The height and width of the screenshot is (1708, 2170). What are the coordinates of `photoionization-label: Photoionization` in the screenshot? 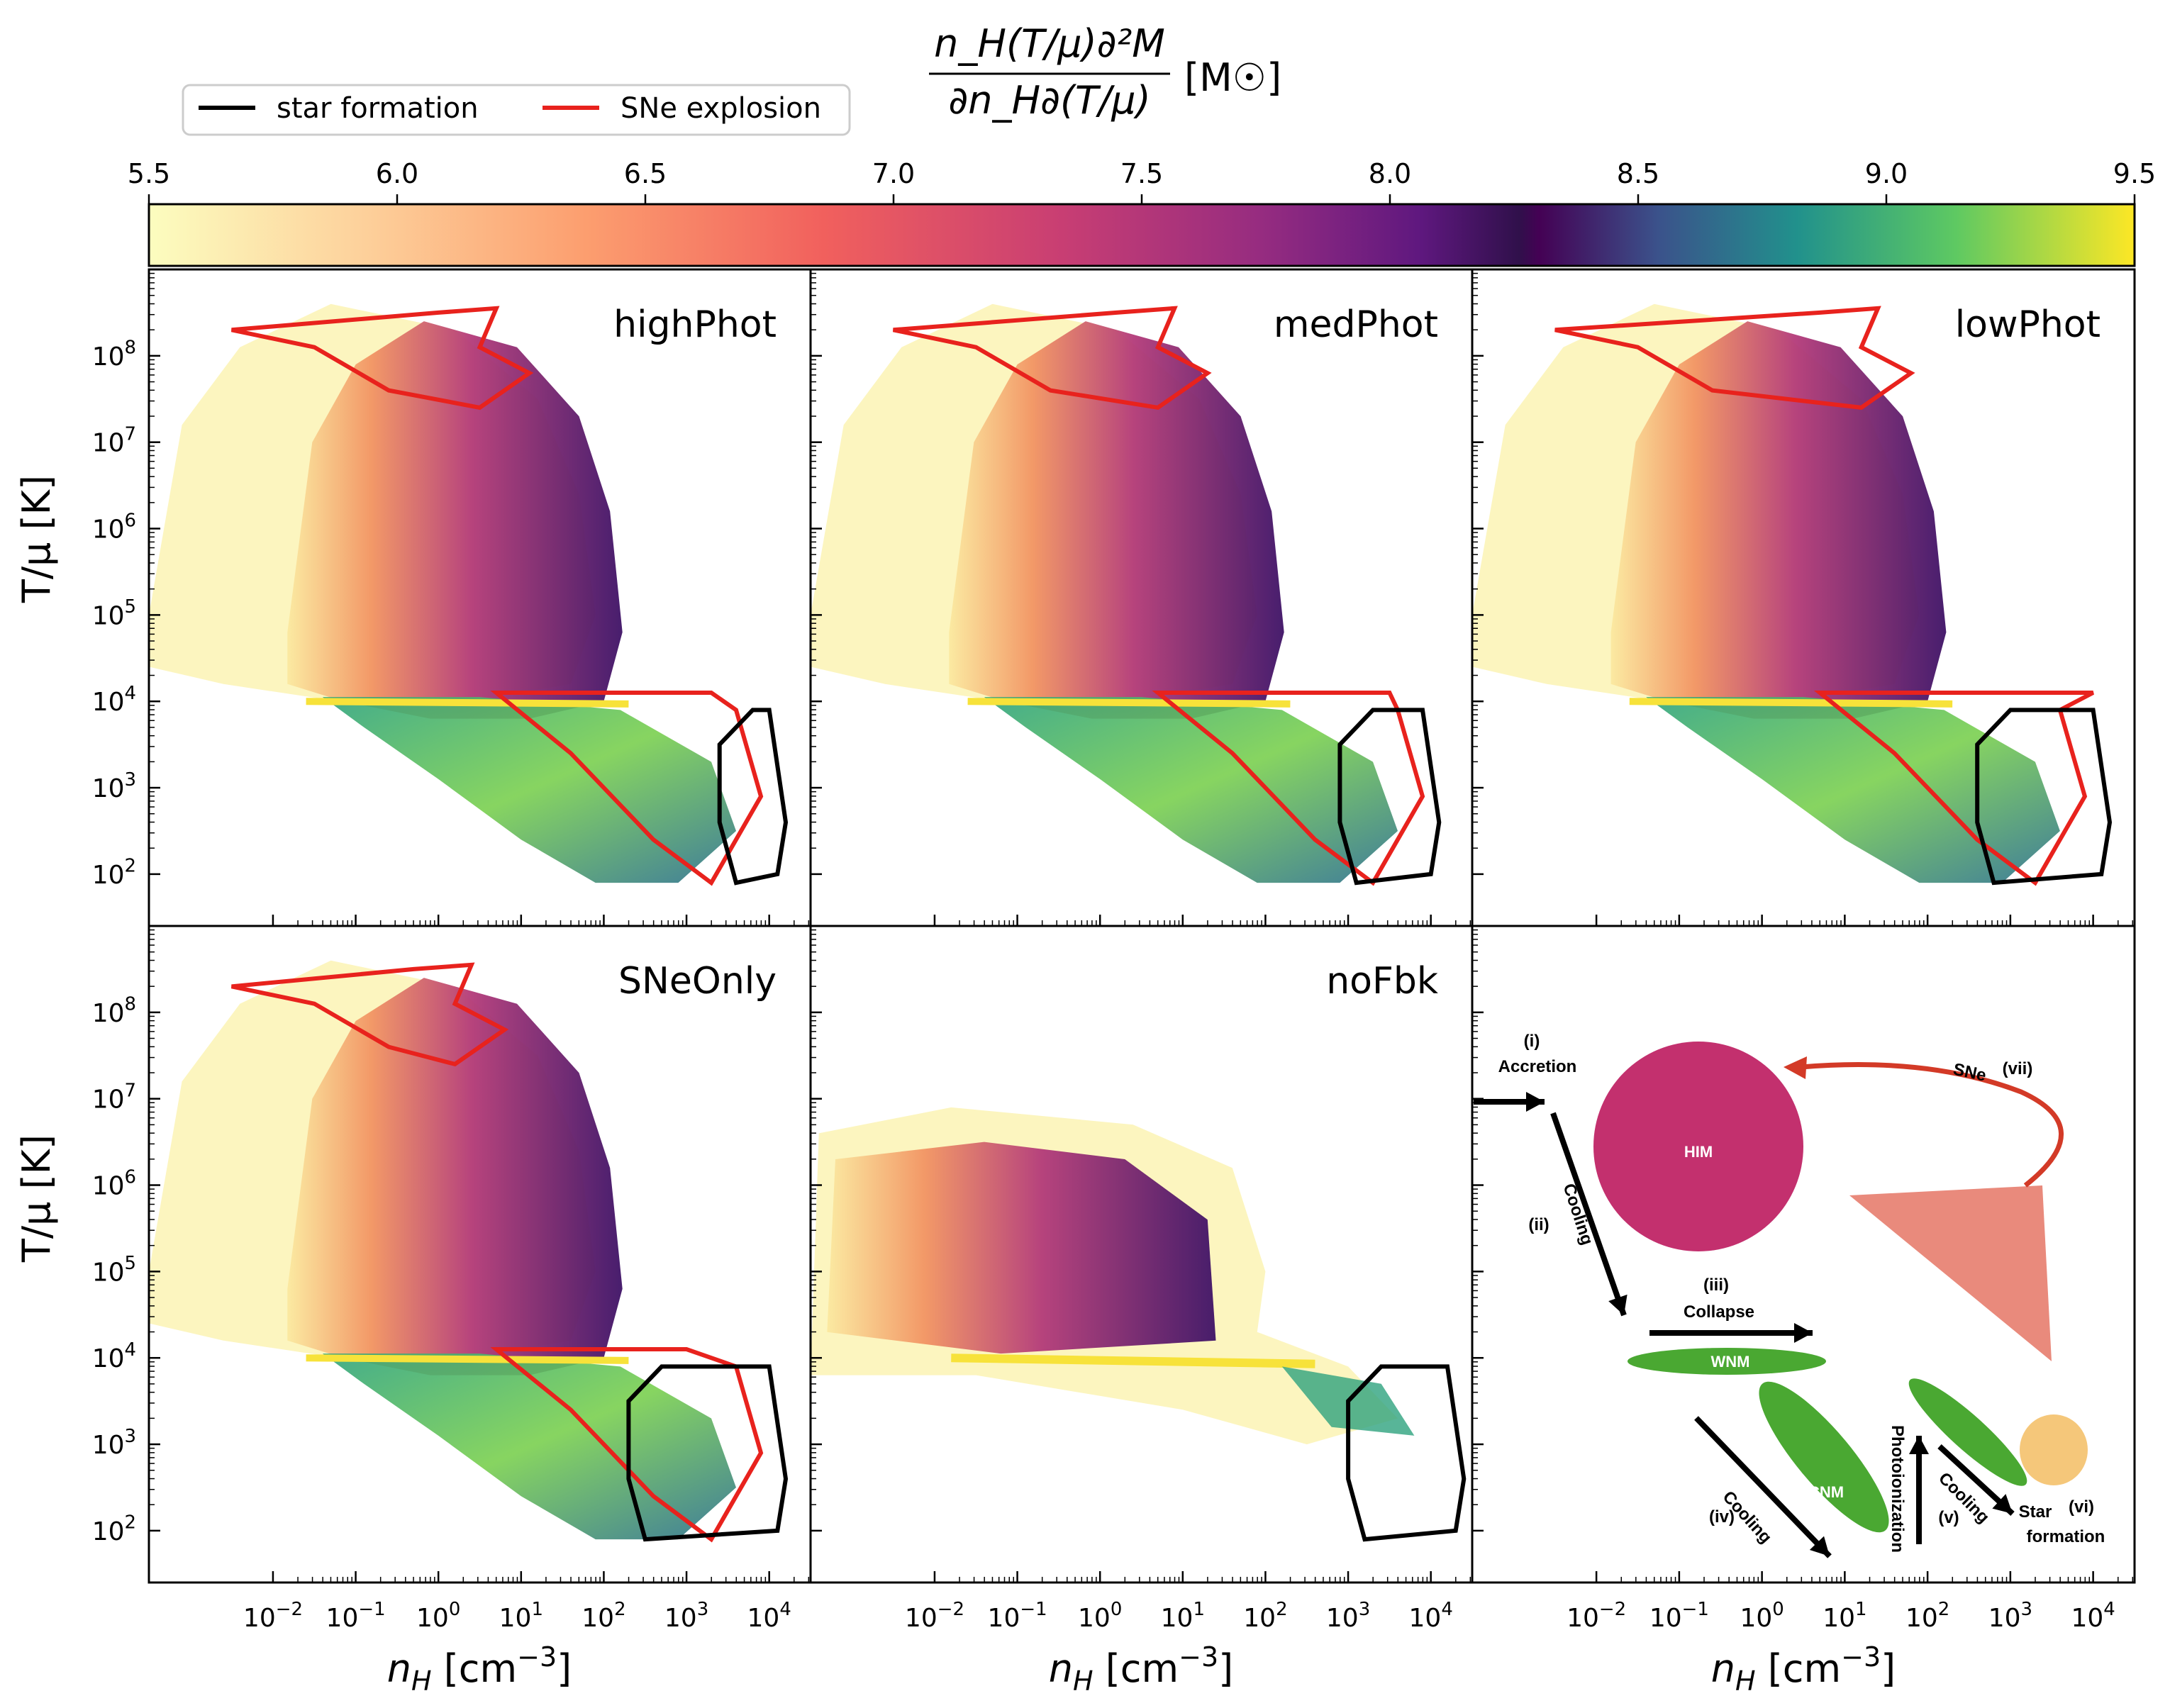 It's located at (1897, 1489).